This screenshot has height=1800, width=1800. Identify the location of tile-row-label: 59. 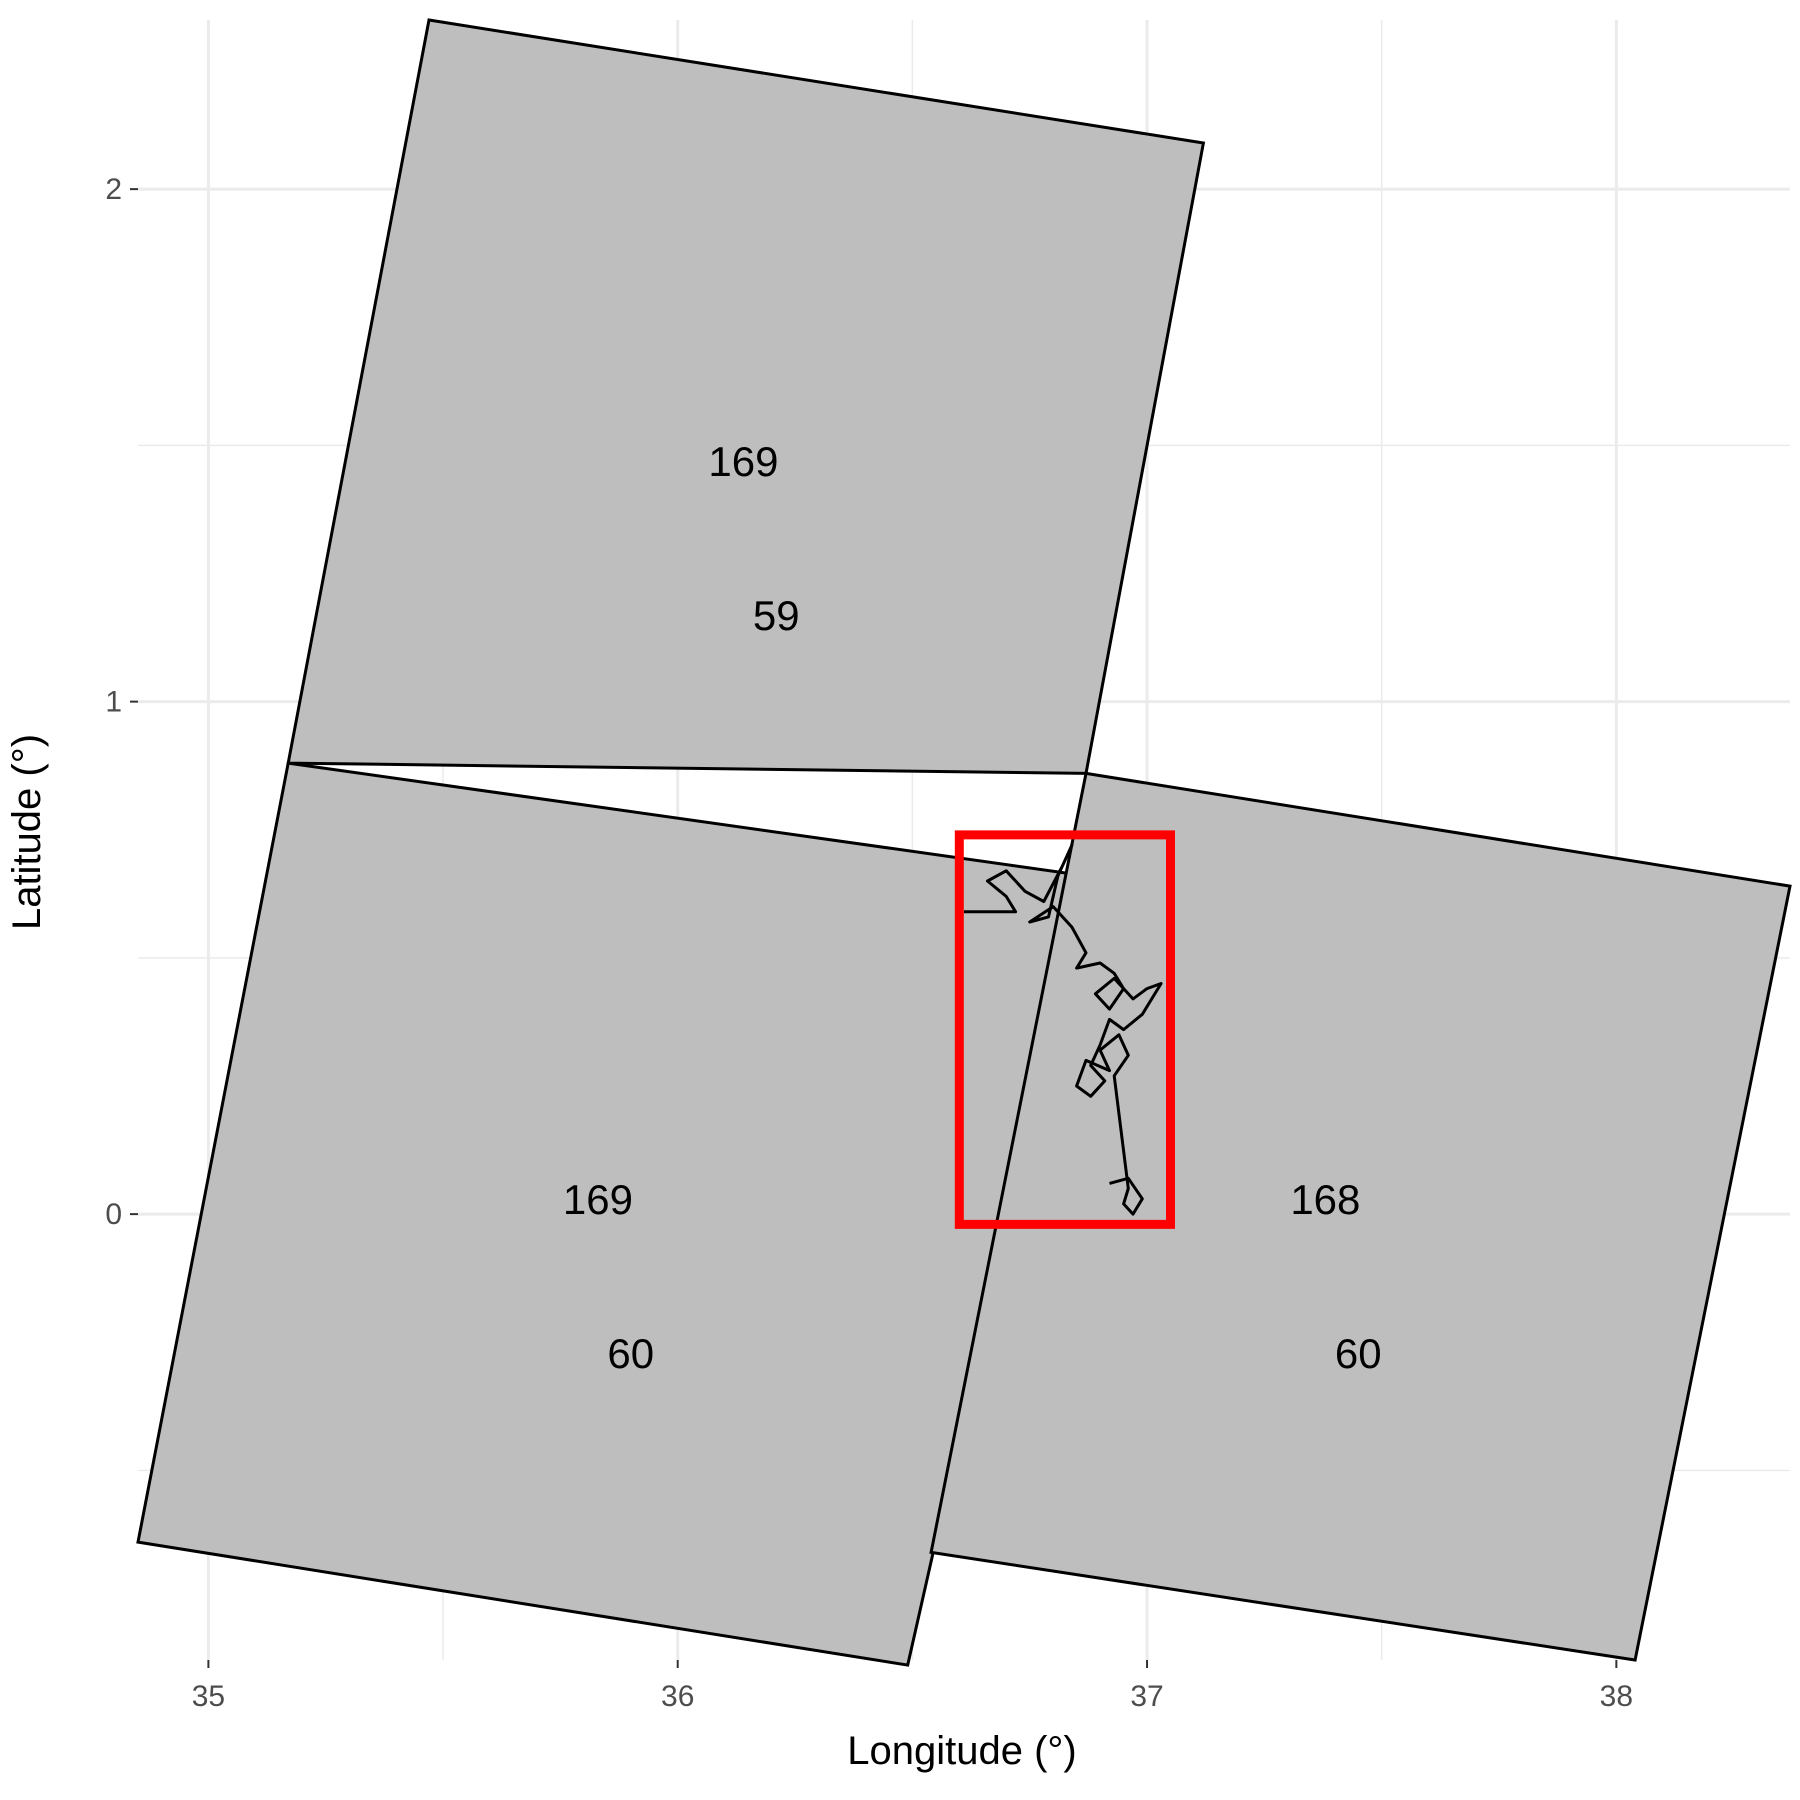
(776, 615).